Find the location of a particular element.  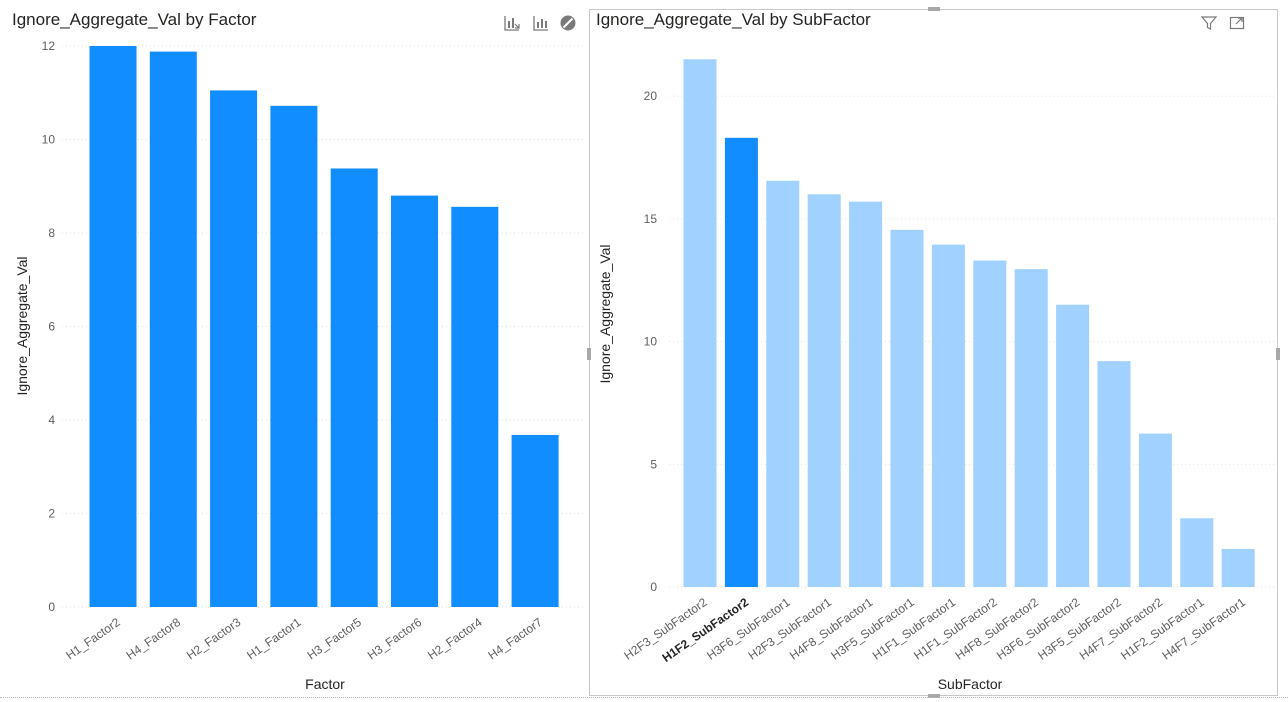

x-tick-label: H3_Factor5 is located at coordinates (335, 639).